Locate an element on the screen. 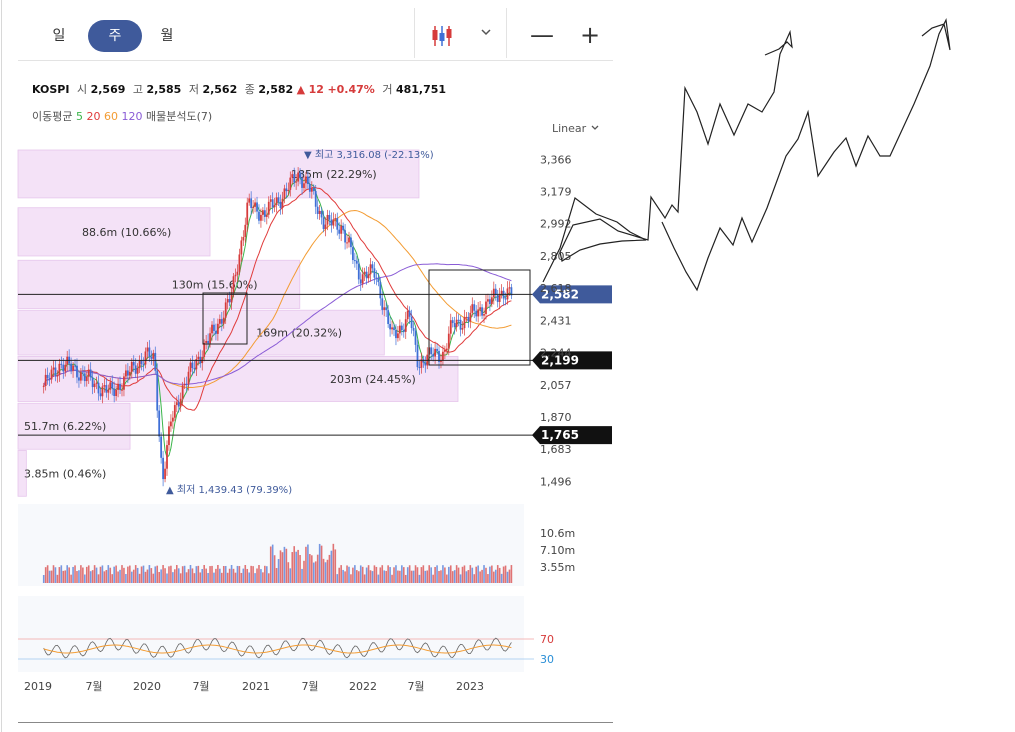 This screenshot has height=732, width=1015. panel-bottom-border is located at coordinates (315, 722).